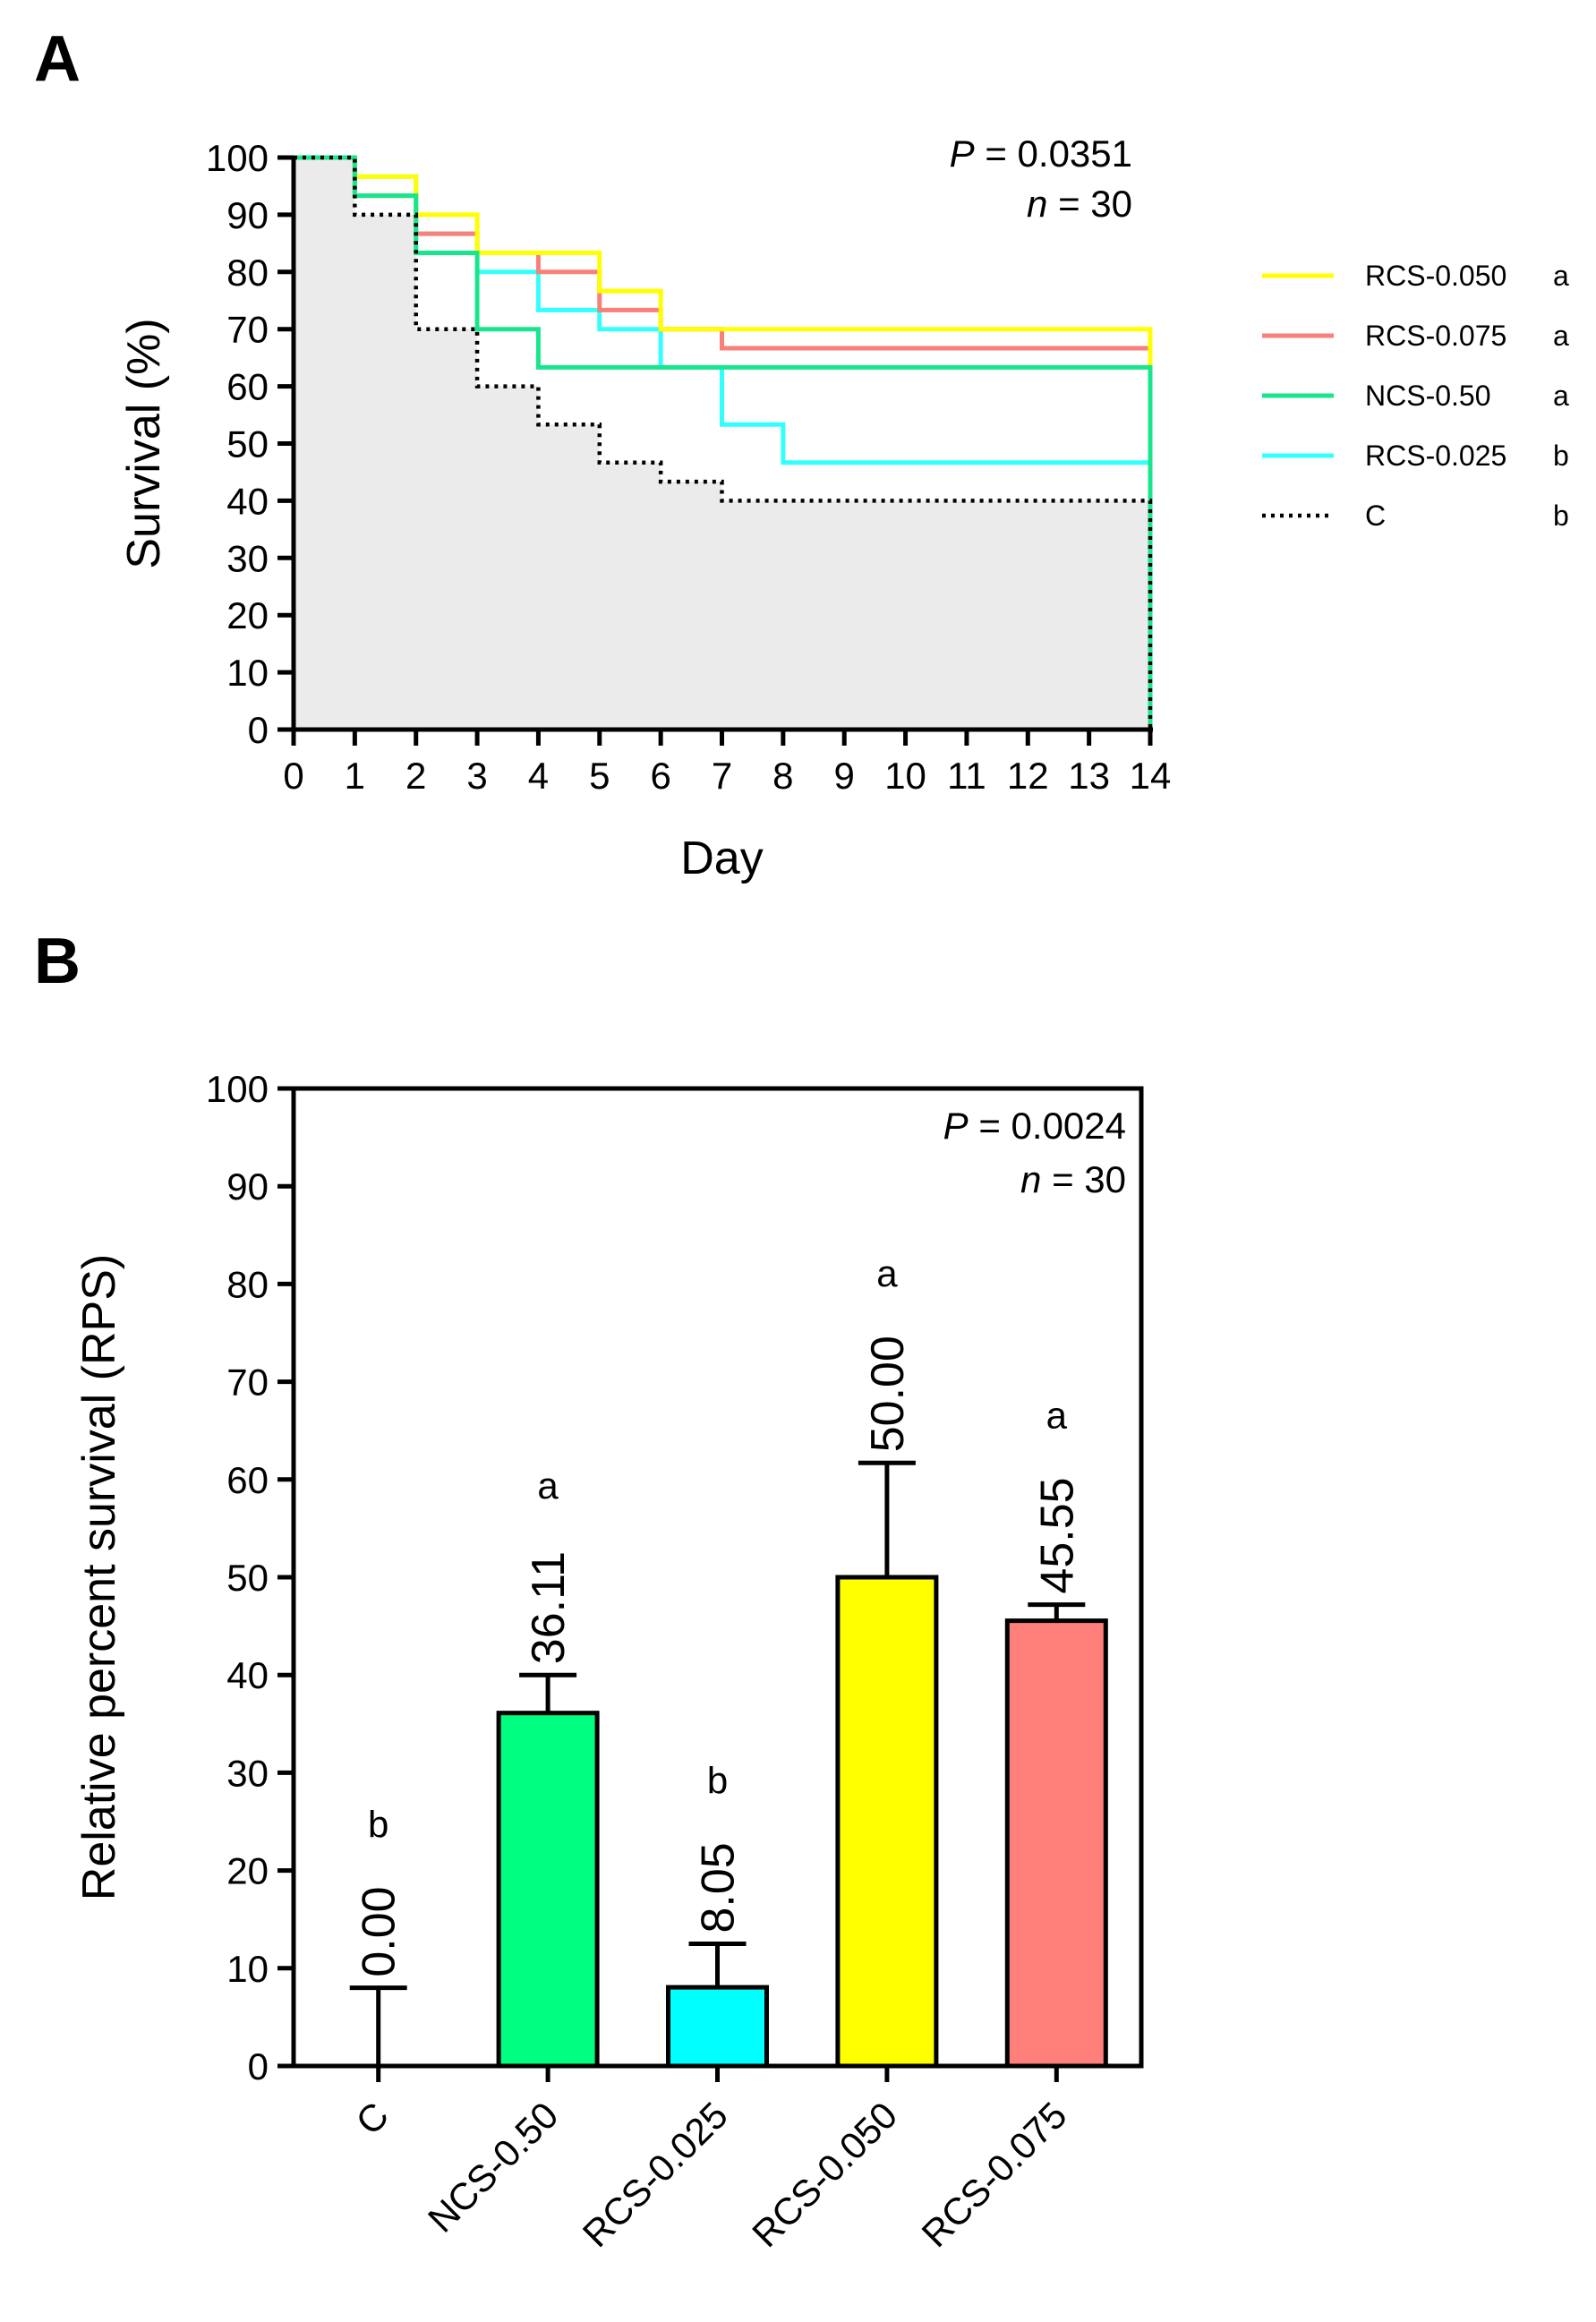  I want to click on x-tick-label-0: 0, so click(293, 776).